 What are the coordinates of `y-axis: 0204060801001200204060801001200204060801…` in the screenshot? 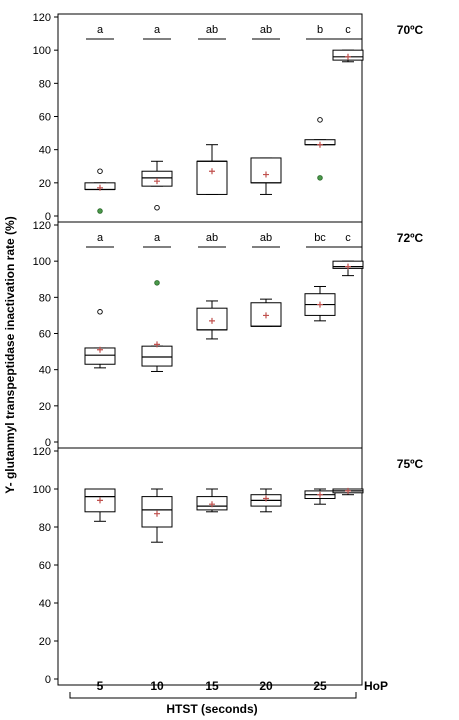 It's located at (45, 349).